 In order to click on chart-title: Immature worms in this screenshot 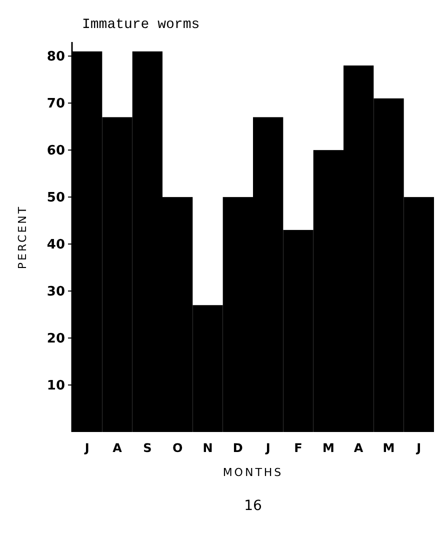, I will do `click(141, 25)`.